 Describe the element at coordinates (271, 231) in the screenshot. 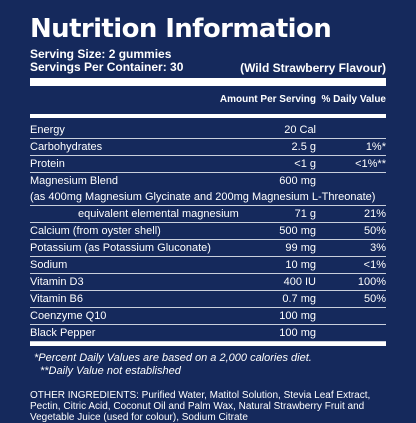

I see `nutrient-amount: 500 mg` at that location.